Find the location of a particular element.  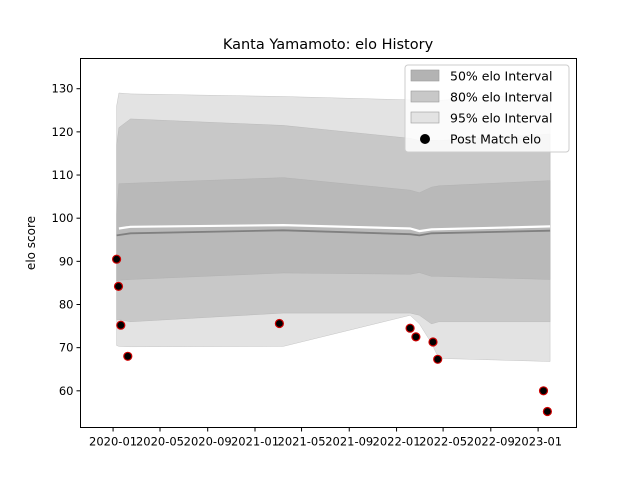

legend-label: 80% elo Interval is located at coordinates (501, 97).